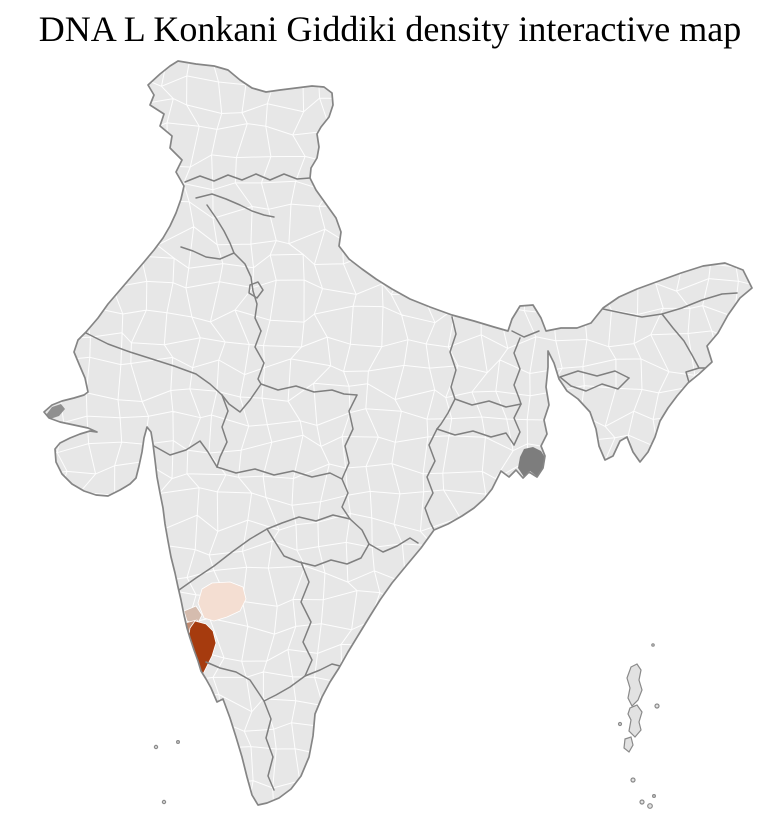  Describe the element at coordinates (167, 772) in the screenshot. I see `lakshadweep-islands` at that location.